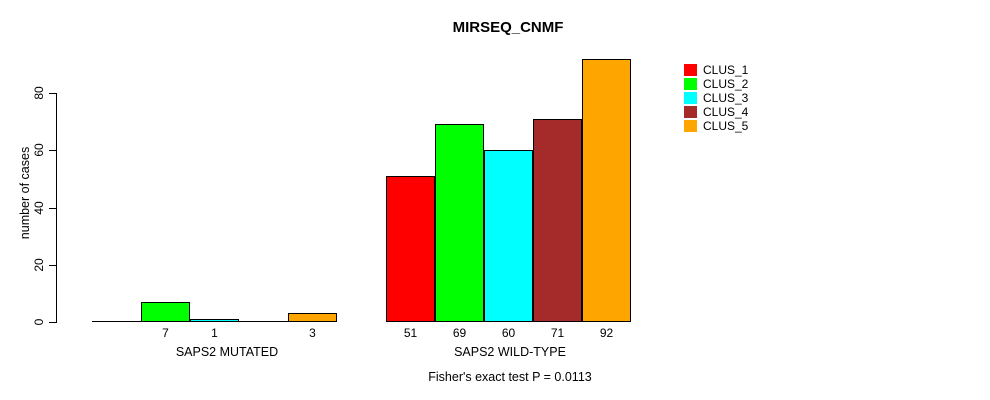  Describe the element at coordinates (726, 112) in the screenshot. I see `legend-label: CLUS_4` at that location.